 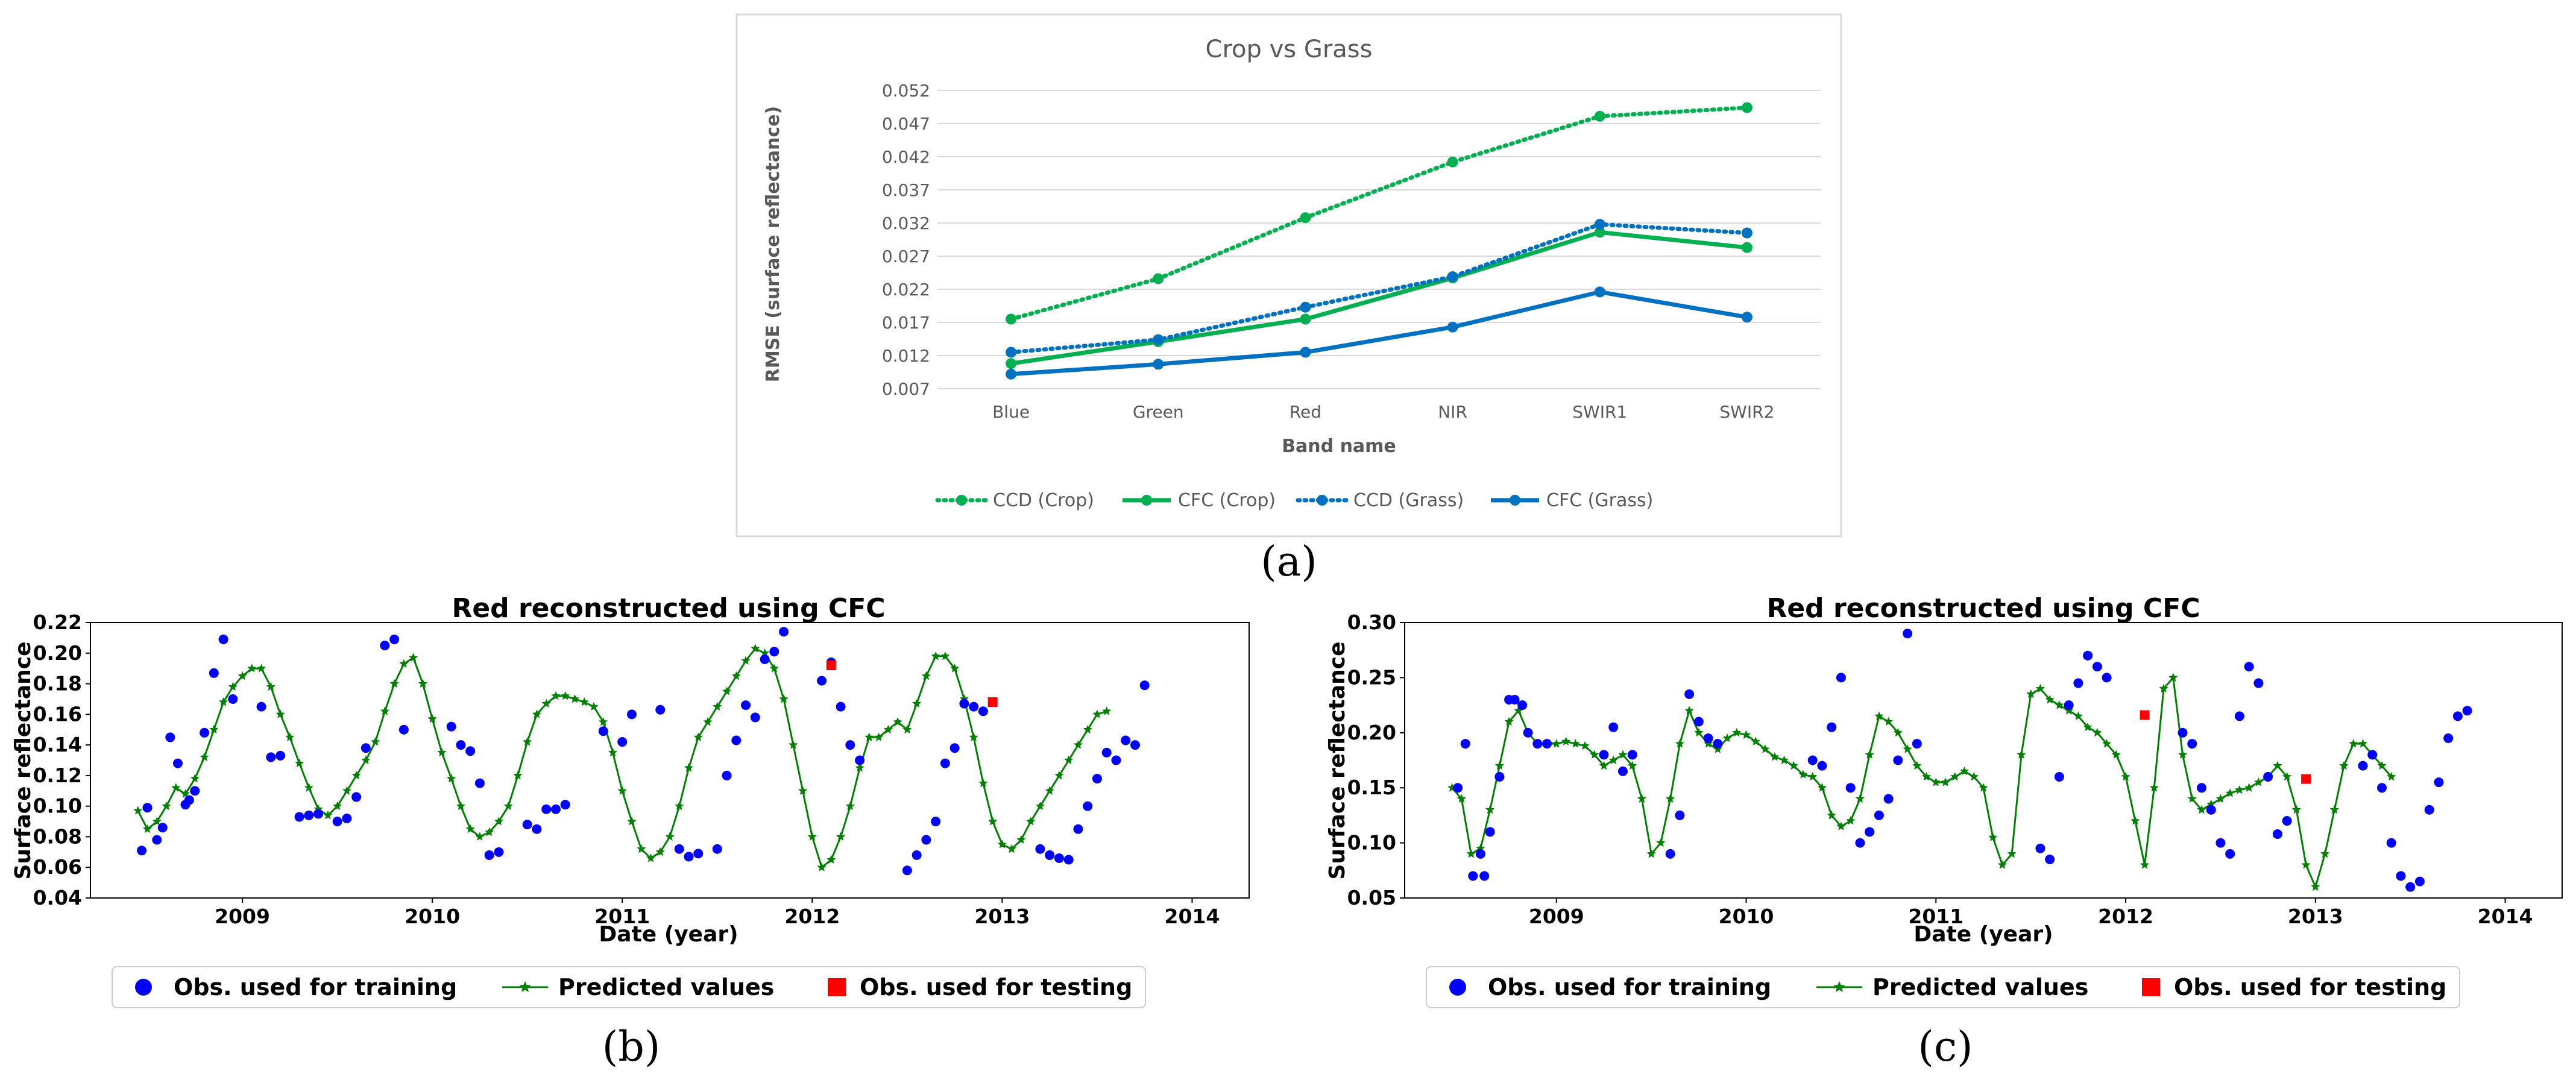 I want to click on chart-a-ytick-label: 0.032, so click(x=906, y=223).